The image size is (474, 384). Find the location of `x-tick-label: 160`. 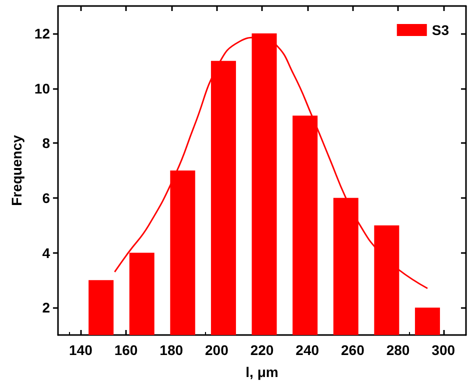

x-tick-label: 160 is located at coordinates (126, 350).